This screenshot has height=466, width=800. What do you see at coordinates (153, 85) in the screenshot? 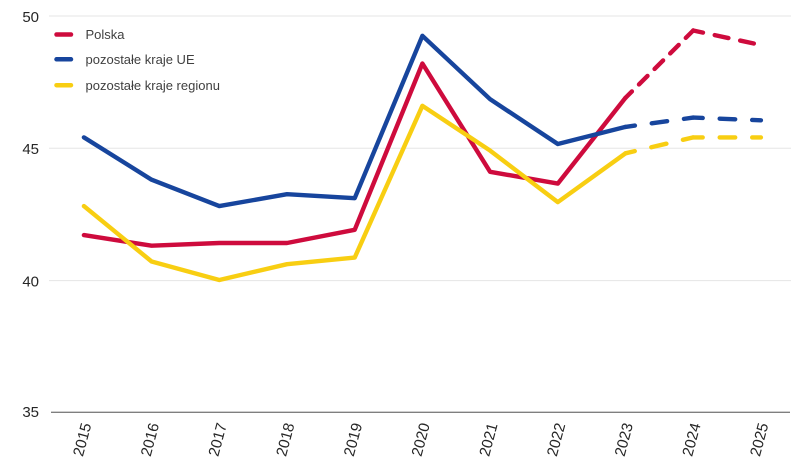
I see `svg-text: pozostałe kraje regionu` at bounding box center [153, 85].